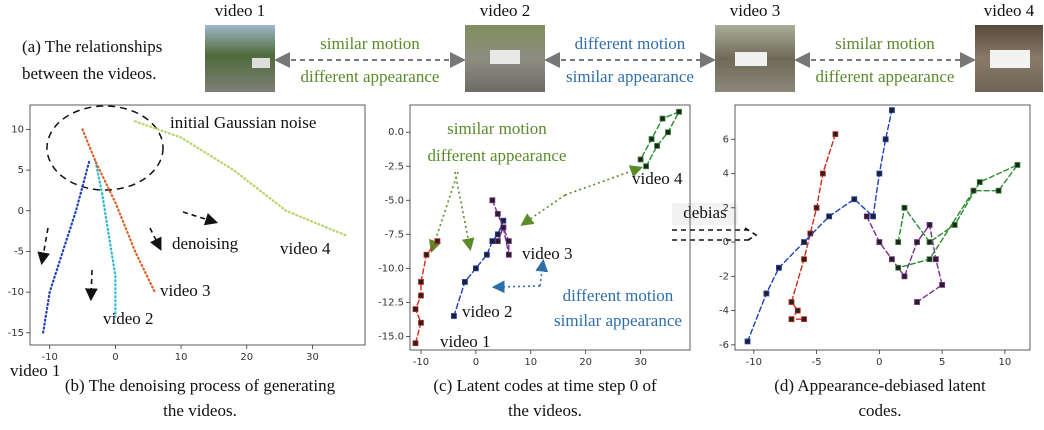 The height and width of the screenshot is (430, 1044). I want to click on video-label: video 3, so click(755, 10).